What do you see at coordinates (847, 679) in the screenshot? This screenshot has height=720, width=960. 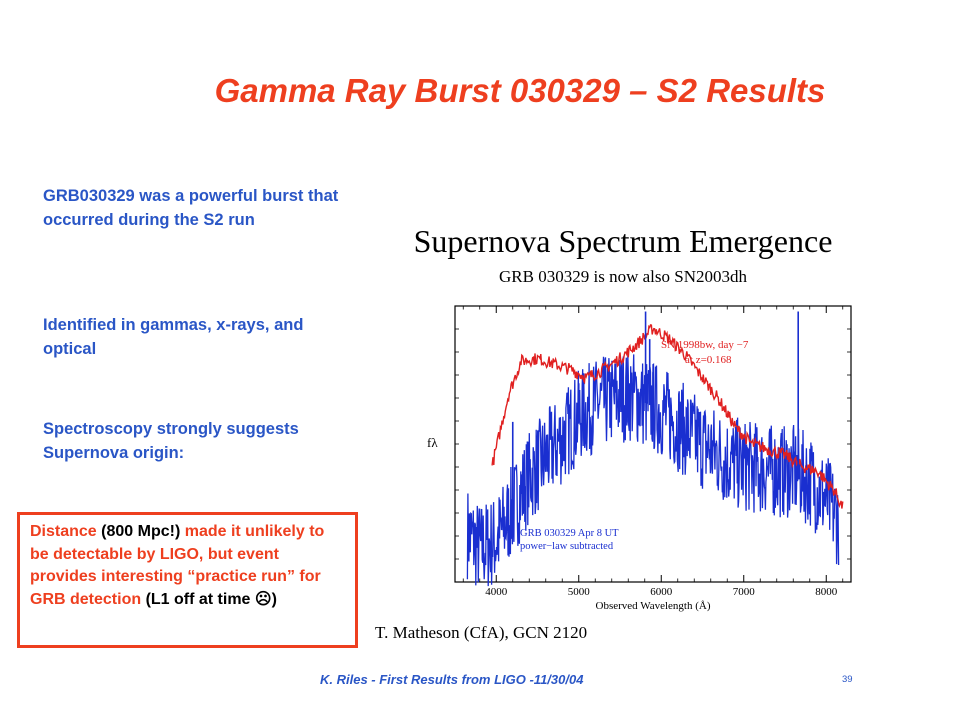 I see `page-number: 39` at bounding box center [847, 679].